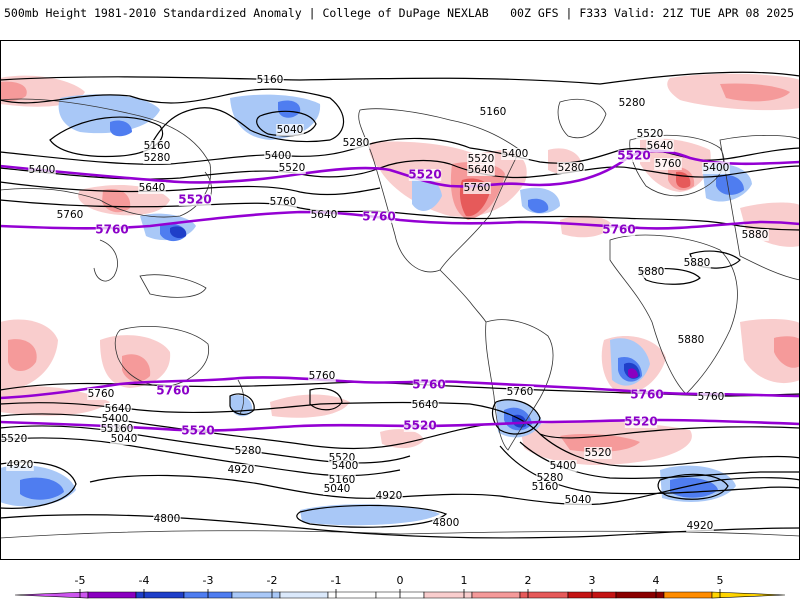 The image size is (800, 600). What do you see at coordinates (400, 580) in the screenshot?
I see `colorbar-tick-label: 0` at bounding box center [400, 580].